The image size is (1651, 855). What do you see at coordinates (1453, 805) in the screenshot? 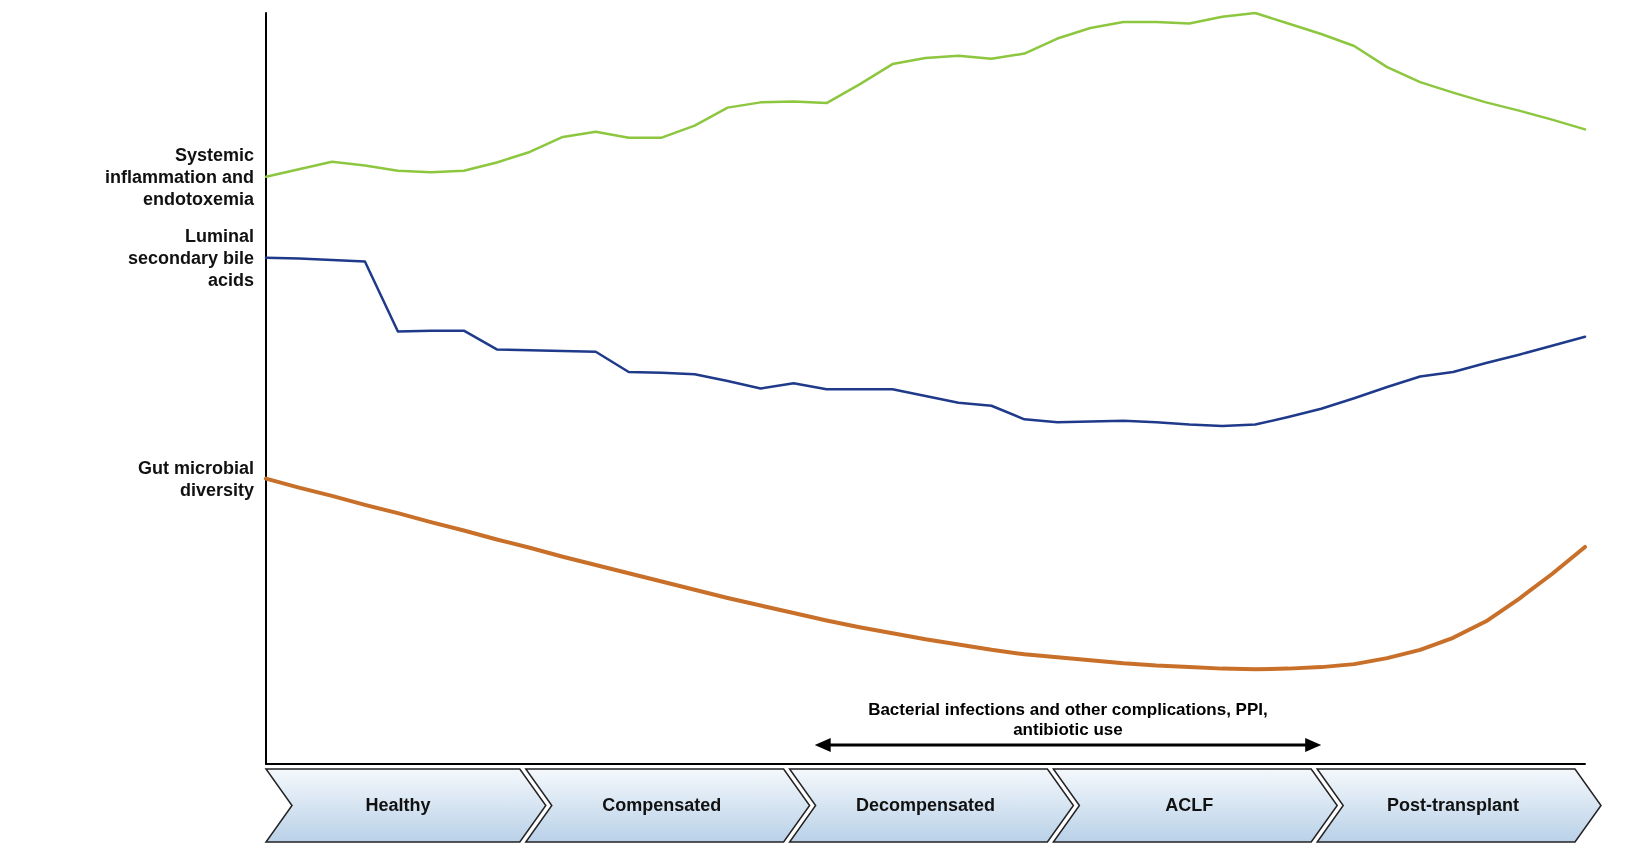
I see `x-tick-label: Post-transplant` at bounding box center [1453, 805].